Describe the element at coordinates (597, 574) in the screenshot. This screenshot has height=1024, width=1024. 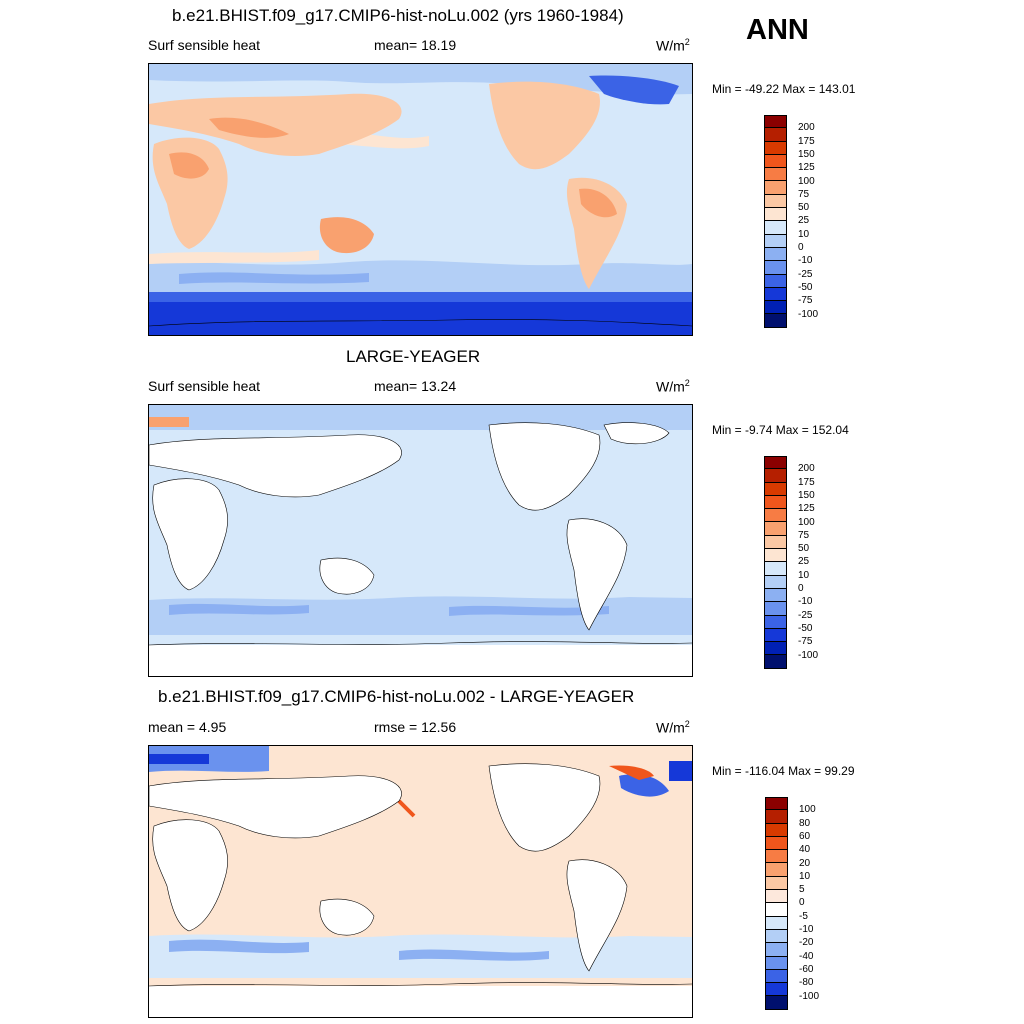
I see `south-america-mask` at that location.